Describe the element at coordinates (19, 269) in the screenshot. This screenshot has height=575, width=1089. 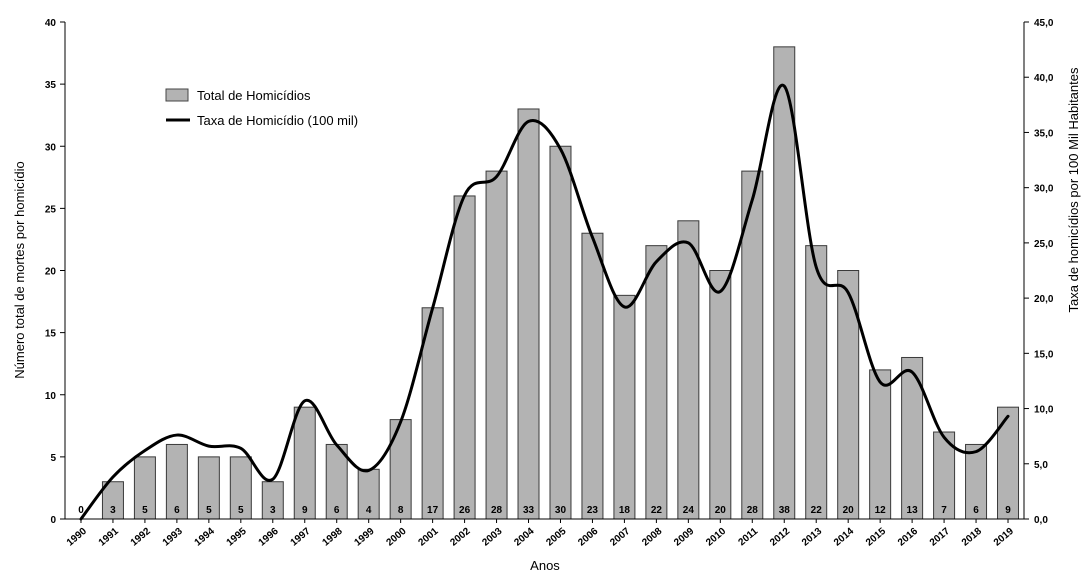
I see `left-axis-title: Número total de mortes por homicídio` at that location.